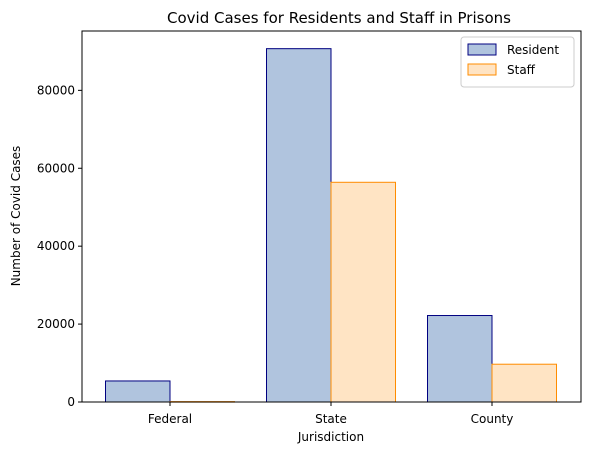  What do you see at coordinates (71, 402) in the screenshot?
I see `y-tick-label: 0` at bounding box center [71, 402].